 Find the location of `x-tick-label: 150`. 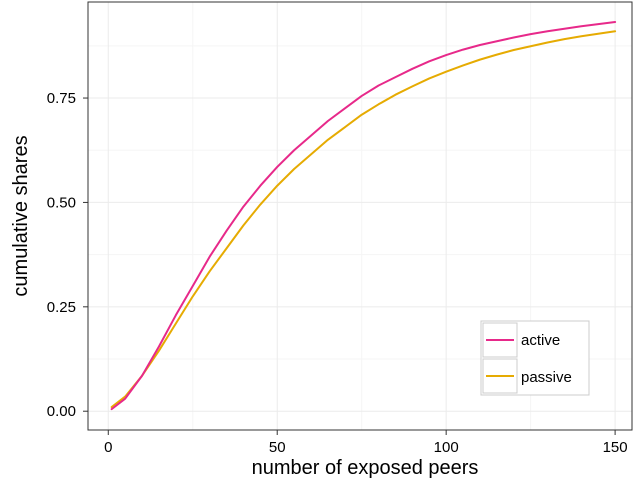

x-tick-label: 150 is located at coordinates (615, 447).